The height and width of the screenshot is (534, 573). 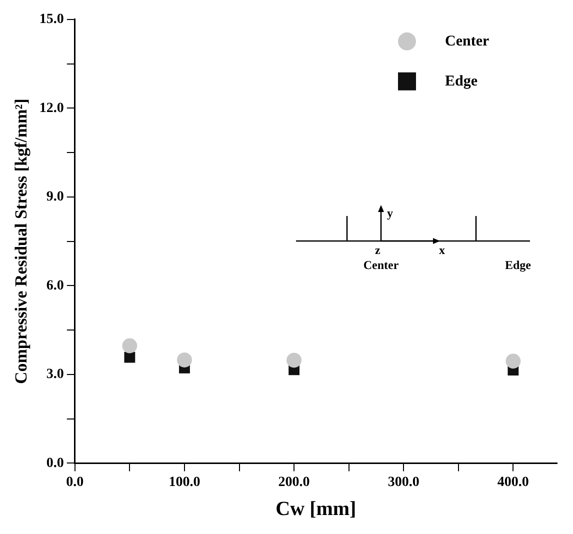 What do you see at coordinates (184, 482) in the screenshot?
I see `x-tick-label: 100.0` at bounding box center [184, 482].